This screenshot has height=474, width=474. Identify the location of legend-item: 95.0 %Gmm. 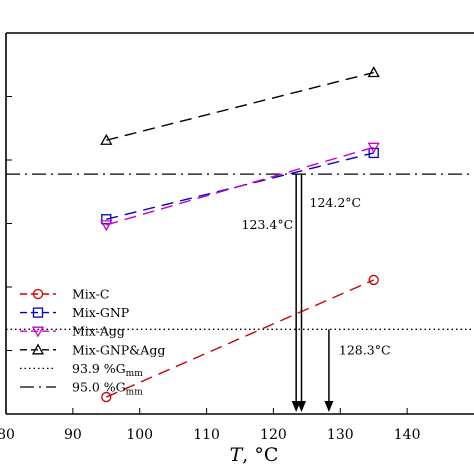
(81, 389).